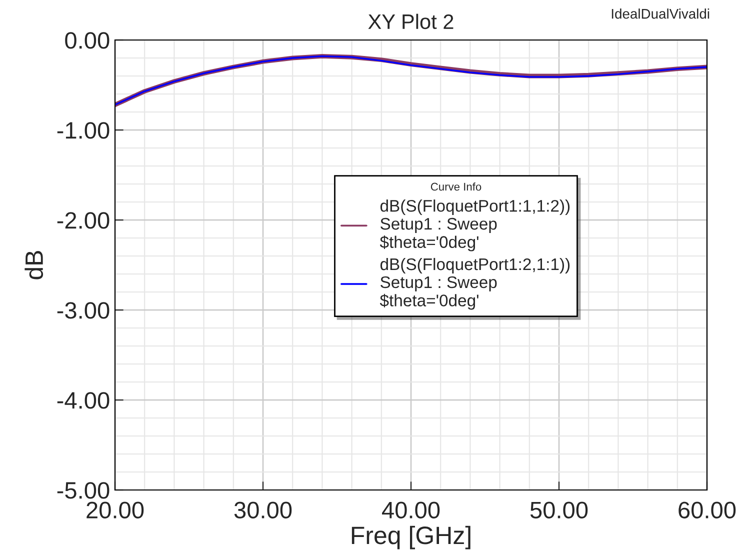  What do you see at coordinates (83, 220) in the screenshot?
I see `y-tick-label: -2.00` at bounding box center [83, 220].